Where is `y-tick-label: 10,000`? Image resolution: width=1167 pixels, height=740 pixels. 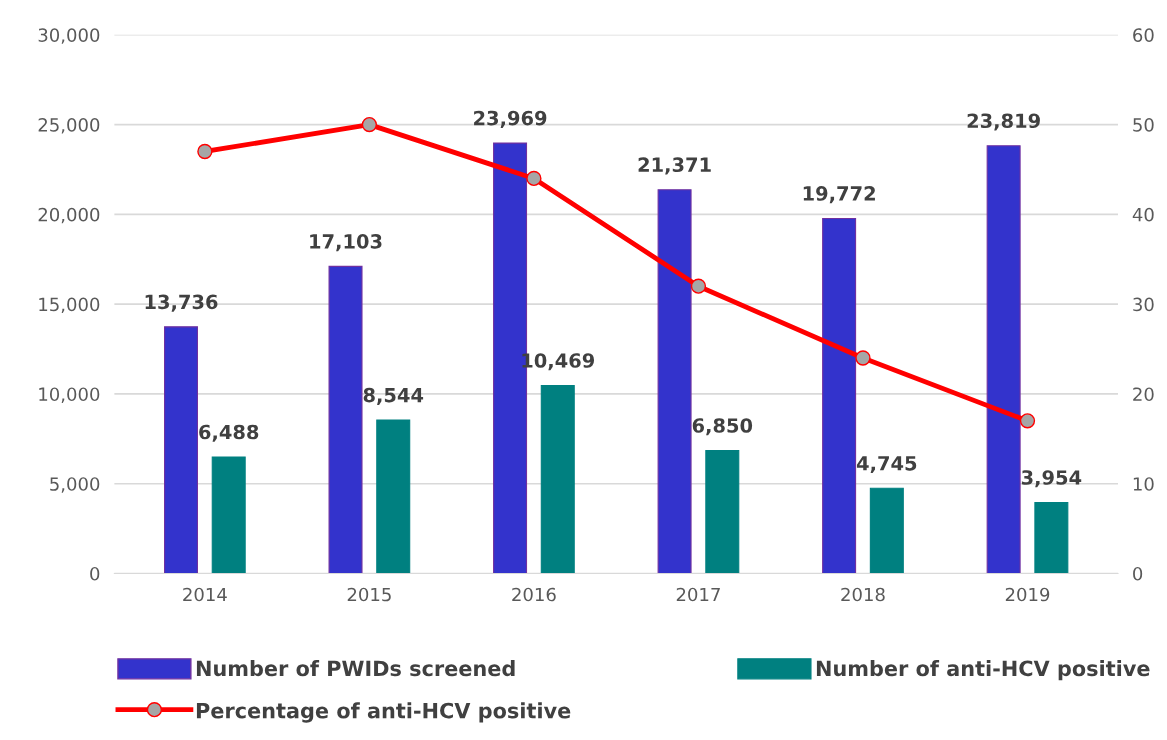
y-tick-label: 10,000 is located at coordinates (69, 395).